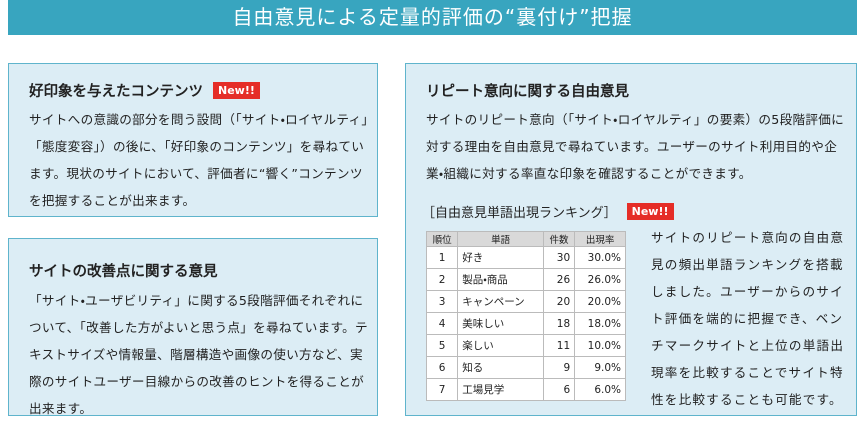 The image size is (867, 423). I want to click on header-title: 自由意見による定量的評価の“裏付け”把握, so click(432, 17).